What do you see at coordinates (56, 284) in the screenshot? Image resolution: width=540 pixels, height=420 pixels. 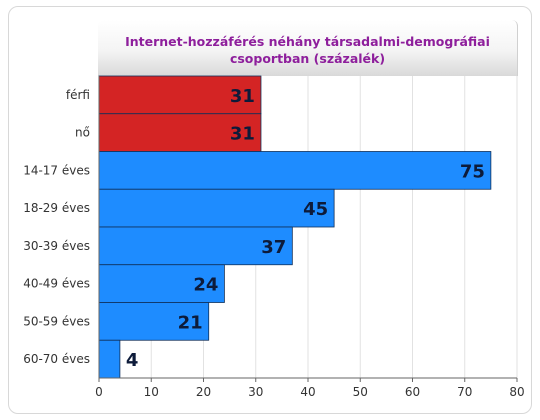 I see `category-label: 40-49 éves` at bounding box center [56, 284].